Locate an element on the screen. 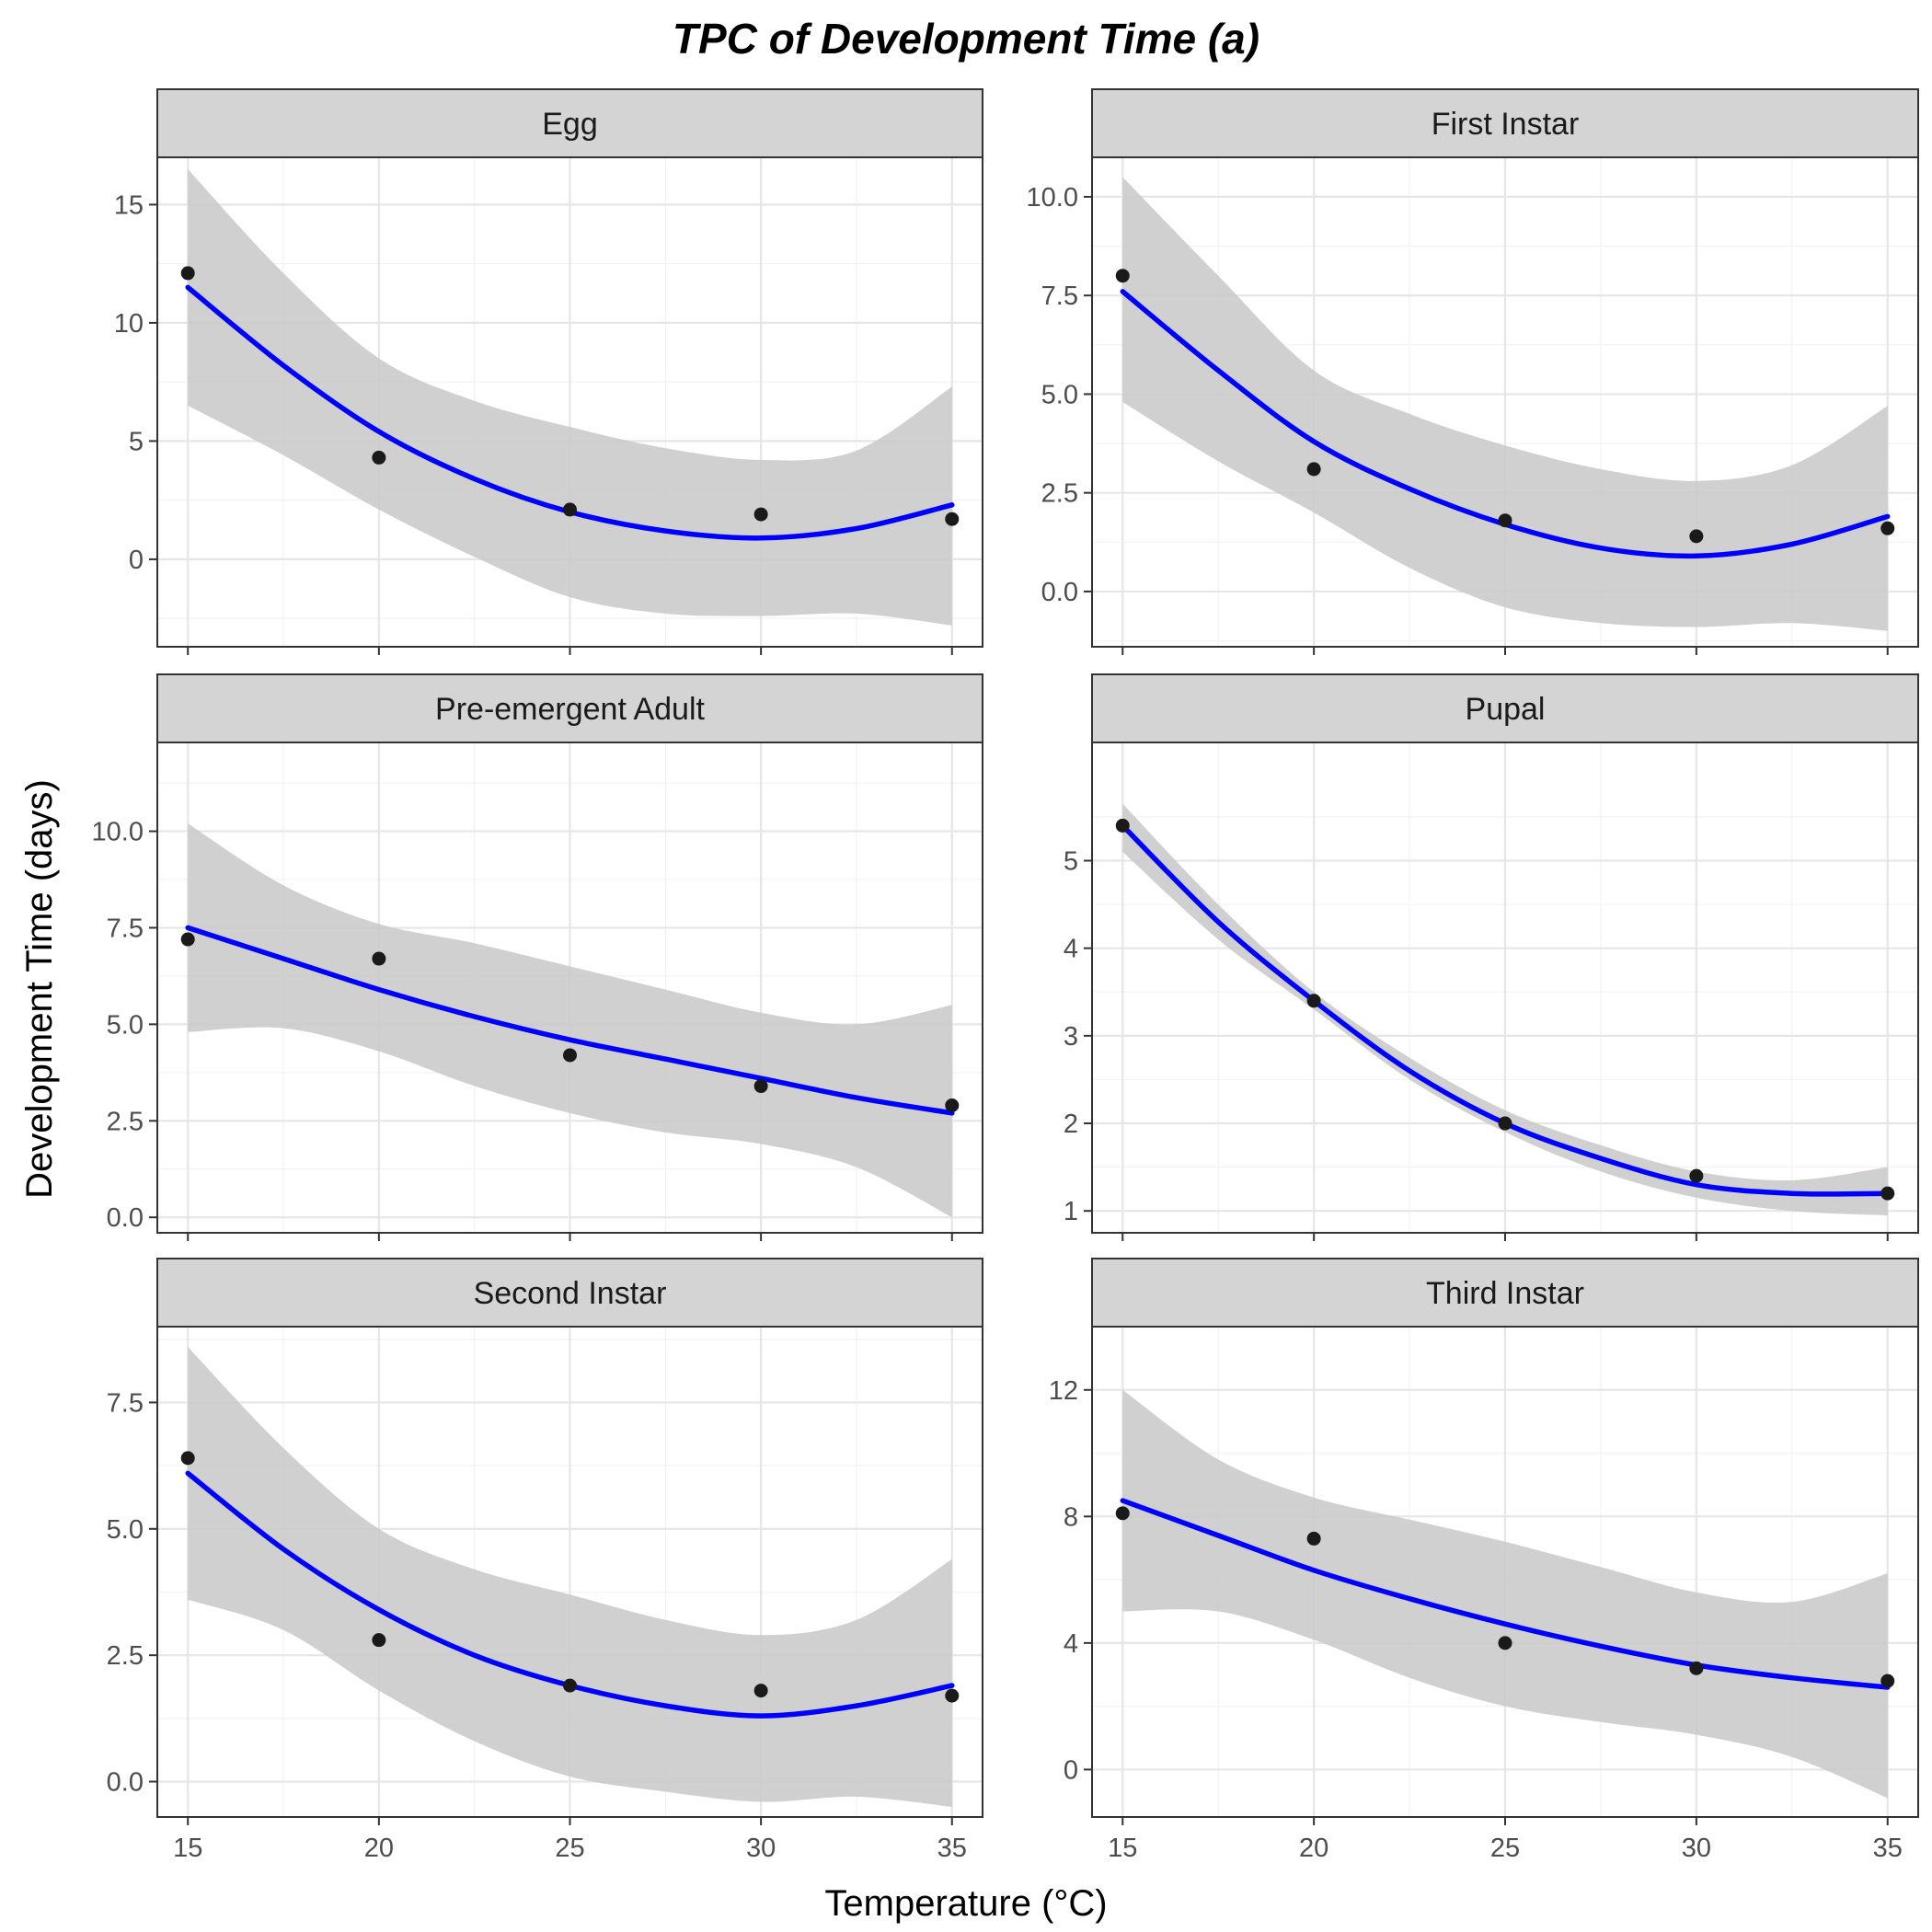 Image resolution: width=1932 pixels, height=1932 pixels. facet-strip-label: Second Instar is located at coordinates (570, 1293).